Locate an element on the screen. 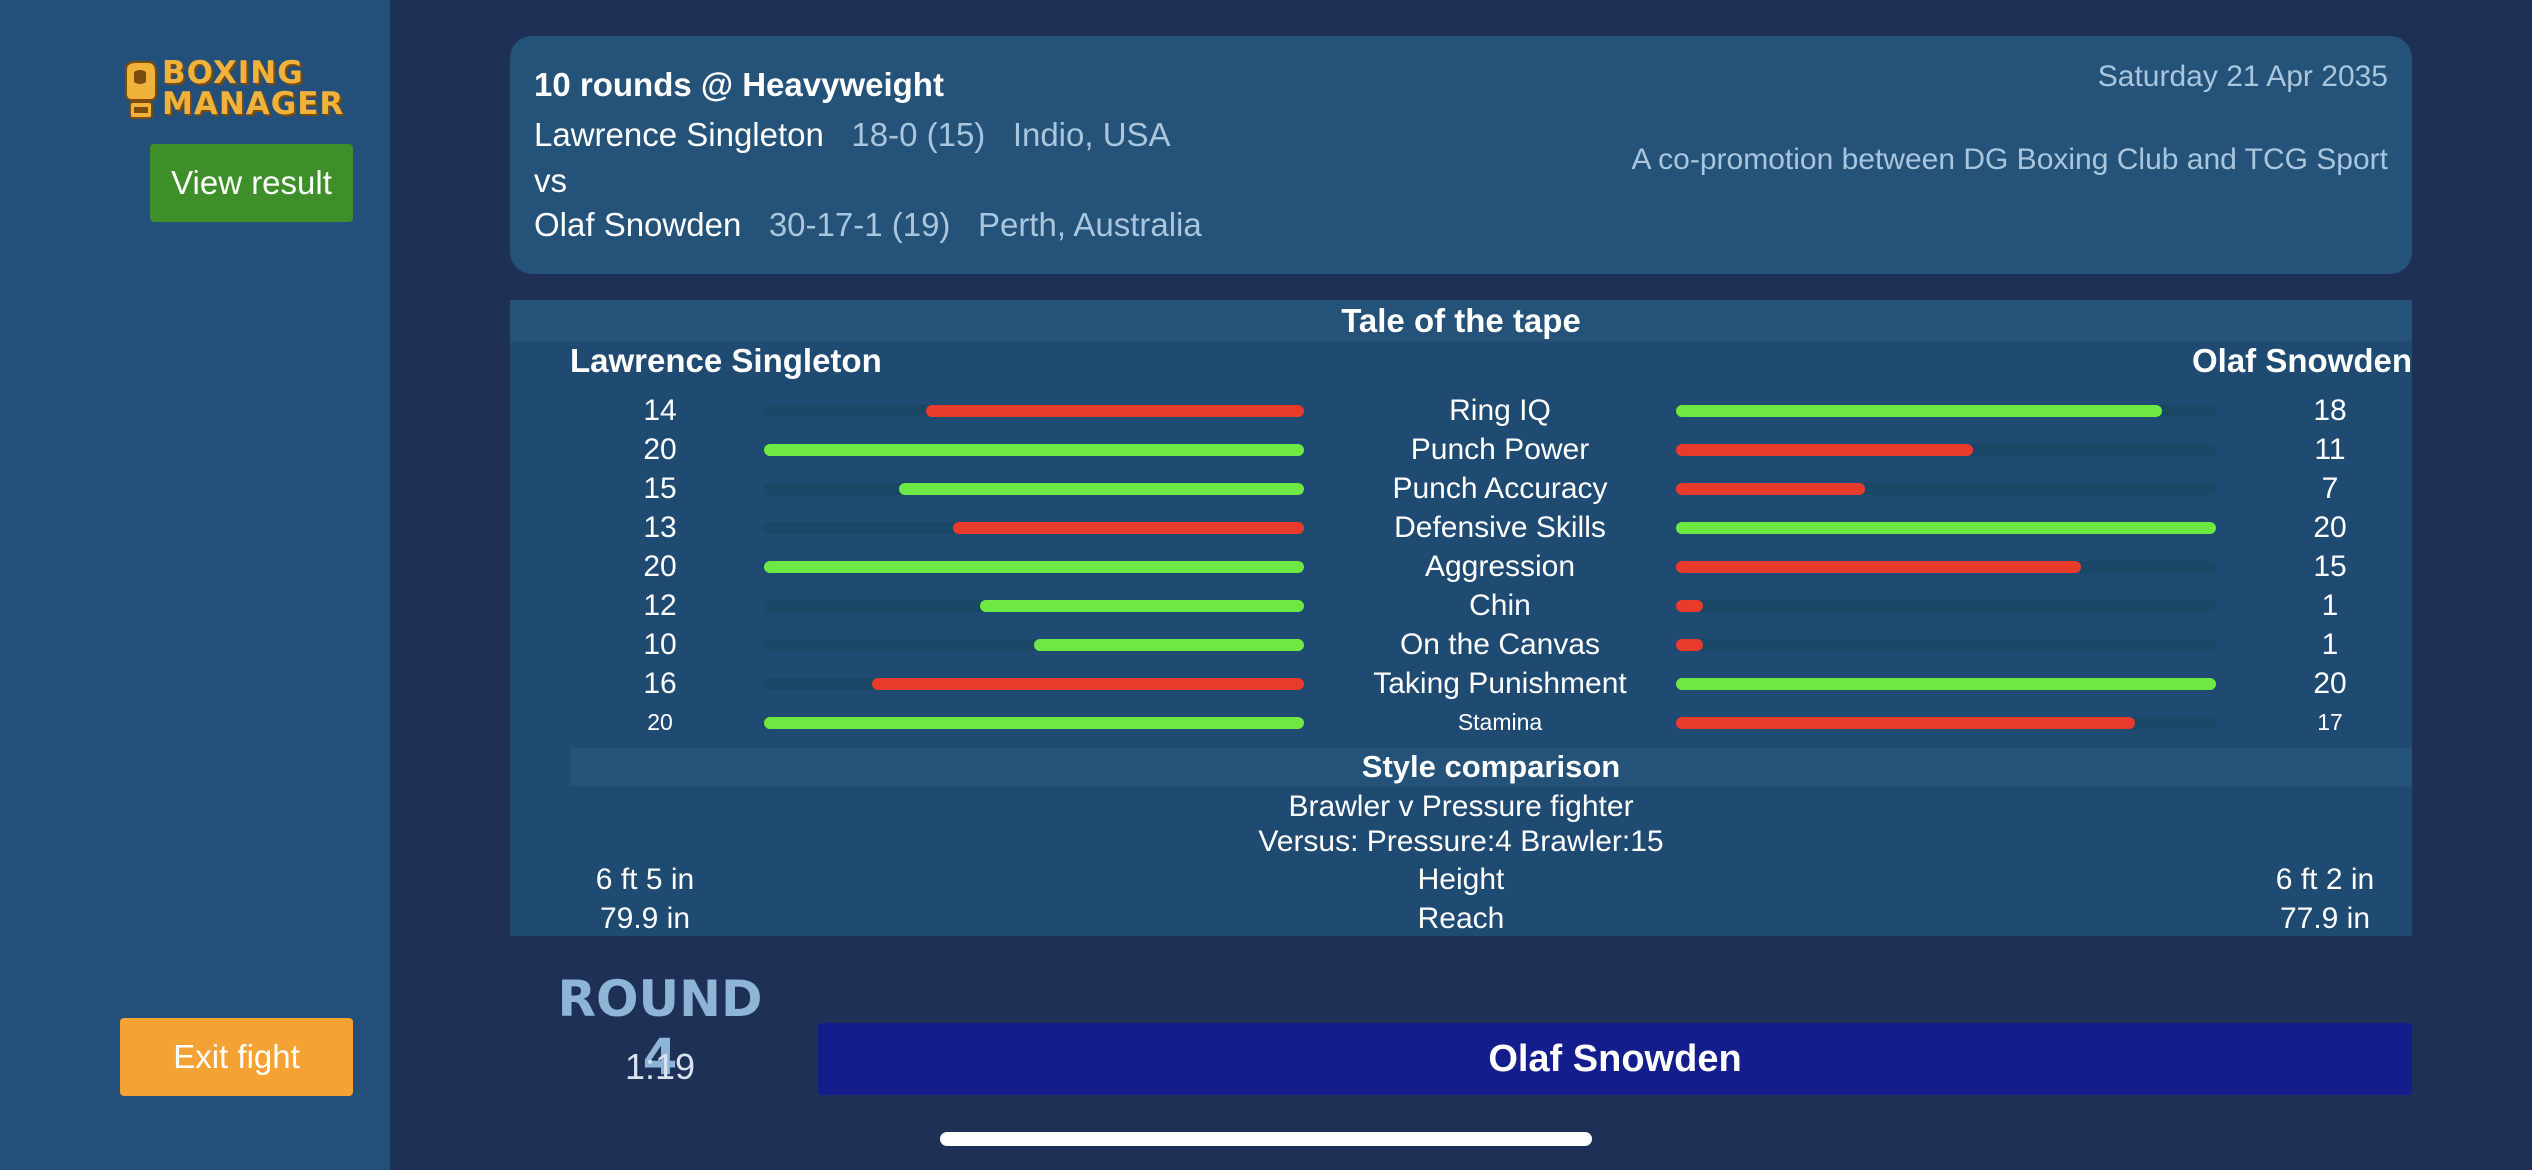  boxing-manager-logo: BOXING MANAGER is located at coordinates (237, 90).